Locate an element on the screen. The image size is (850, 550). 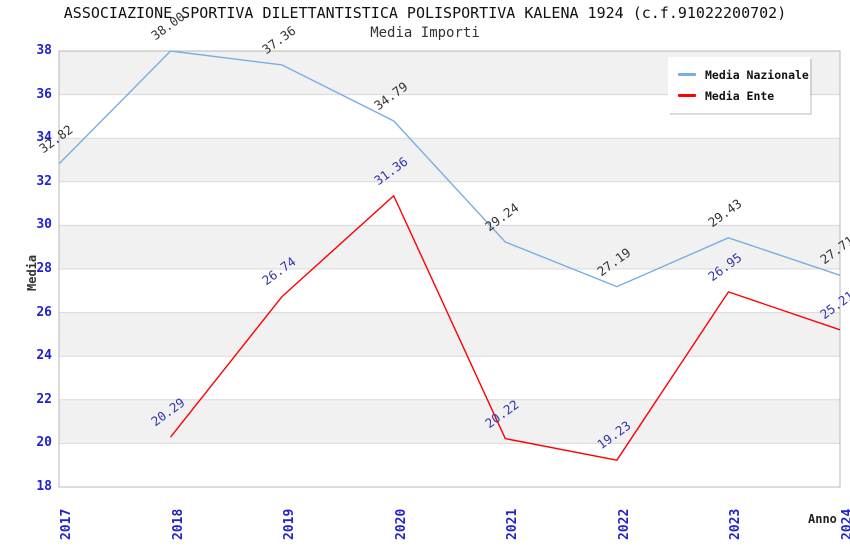
legend-label-media-ente: Media Ente is located at coordinates (740, 95).